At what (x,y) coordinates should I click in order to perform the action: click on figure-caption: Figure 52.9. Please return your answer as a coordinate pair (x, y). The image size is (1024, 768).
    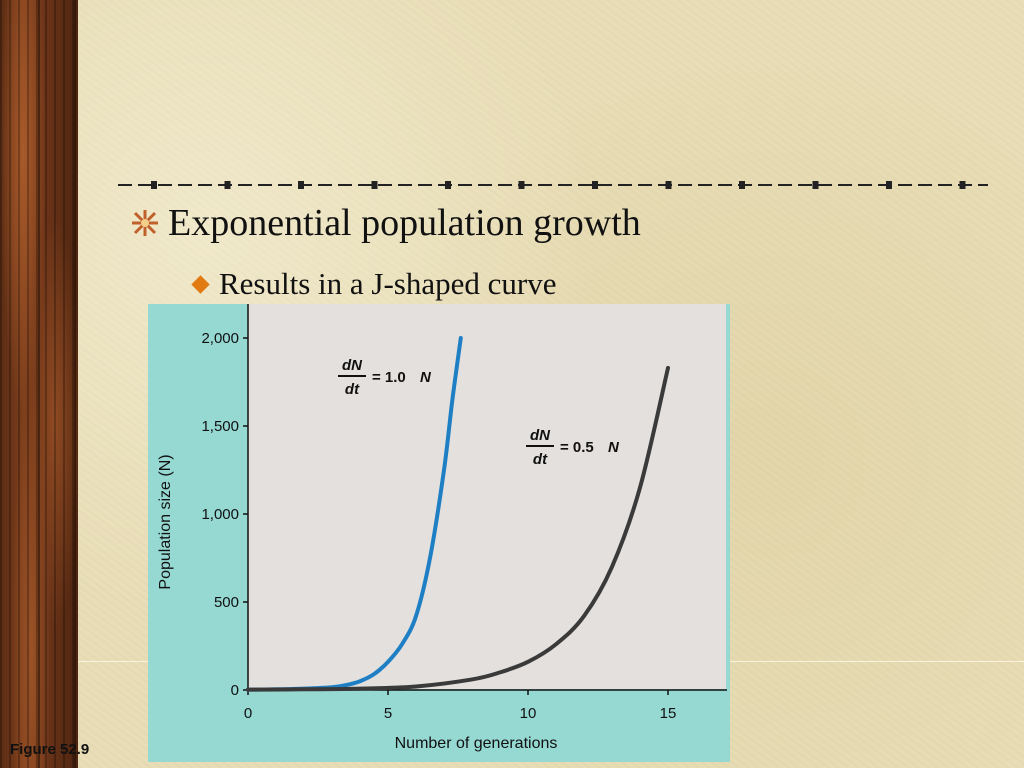
    Looking at the image, I should click on (50, 749).